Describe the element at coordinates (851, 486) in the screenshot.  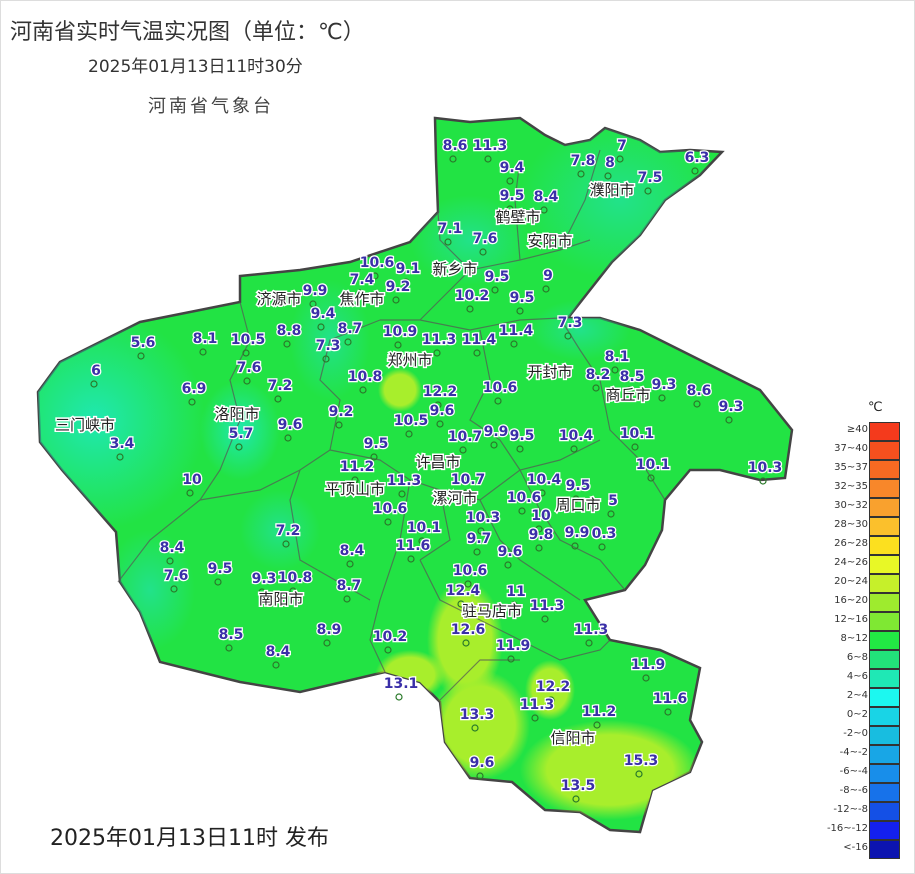
I see `legend-label: 32~35` at that location.